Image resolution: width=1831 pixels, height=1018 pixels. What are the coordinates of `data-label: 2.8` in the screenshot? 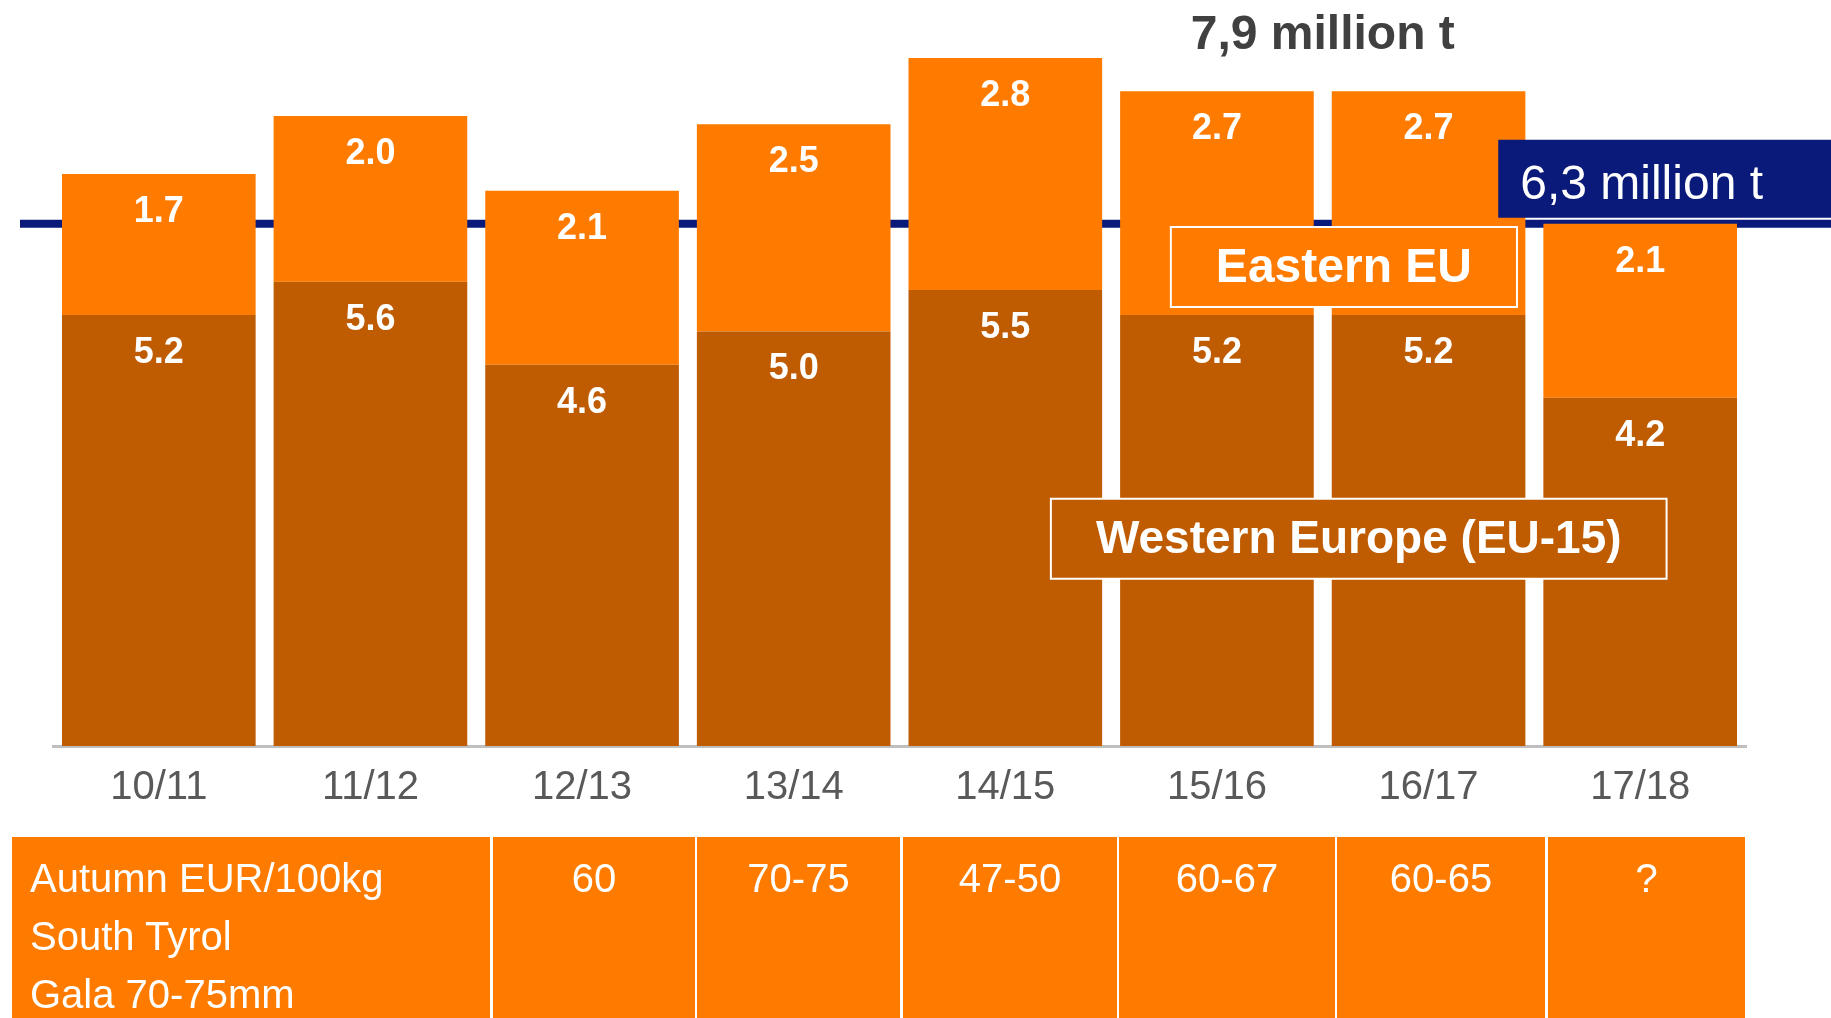 It's located at (1005, 93).